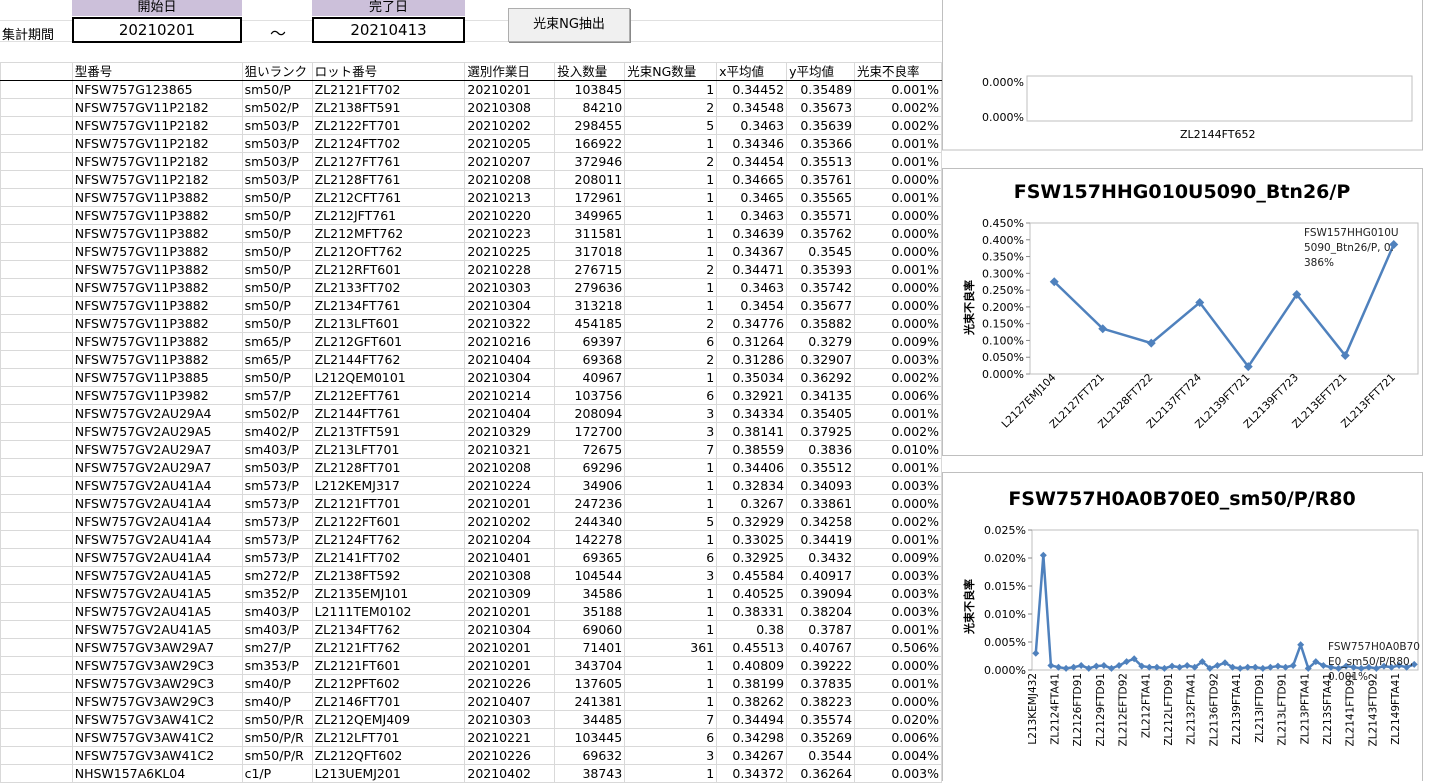 The height and width of the screenshot is (783, 1439). What do you see at coordinates (752, 521) in the screenshot?
I see `cell: 0.32929` at bounding box center [752, 521].